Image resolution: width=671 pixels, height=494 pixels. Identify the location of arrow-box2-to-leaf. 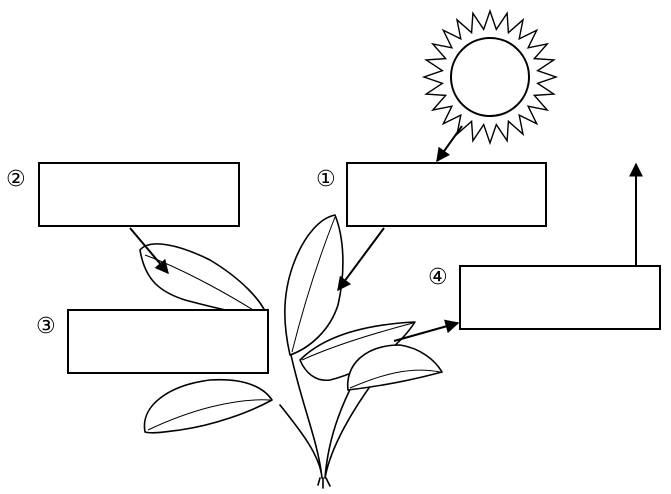
(149, 251).